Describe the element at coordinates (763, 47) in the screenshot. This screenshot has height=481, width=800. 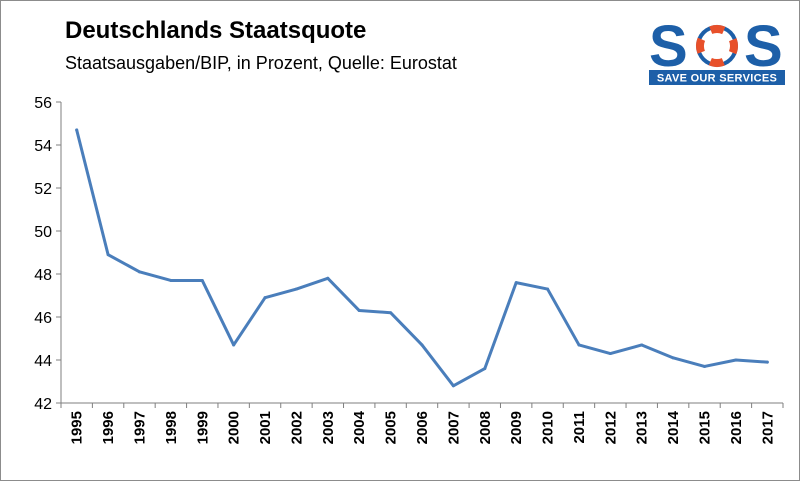
I see `logo-letter-s2: S` at that location.